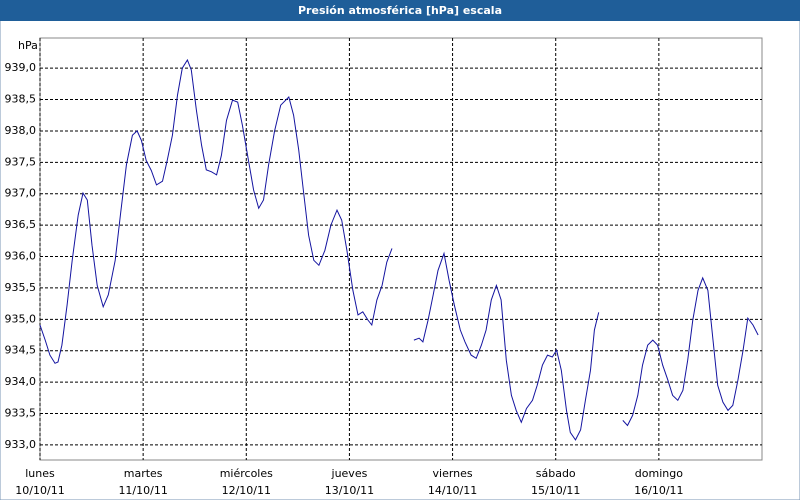 The width and height of the screenshot is (800, 500). Describe the element at coordinates (556, 473) in the screenshot. I see `x-tick-label: sábado` at that location.